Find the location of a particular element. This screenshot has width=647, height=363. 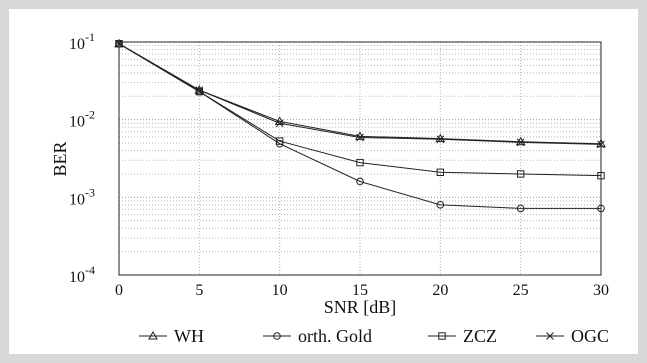

legend-item: orth. Gold is located at coordinates (317, 336).